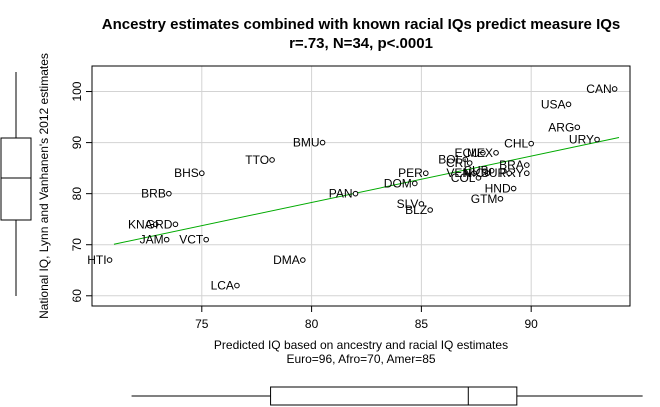 This screenshot has height=407, width=660. I want to click on point-label: CAN, so click(598, 89).